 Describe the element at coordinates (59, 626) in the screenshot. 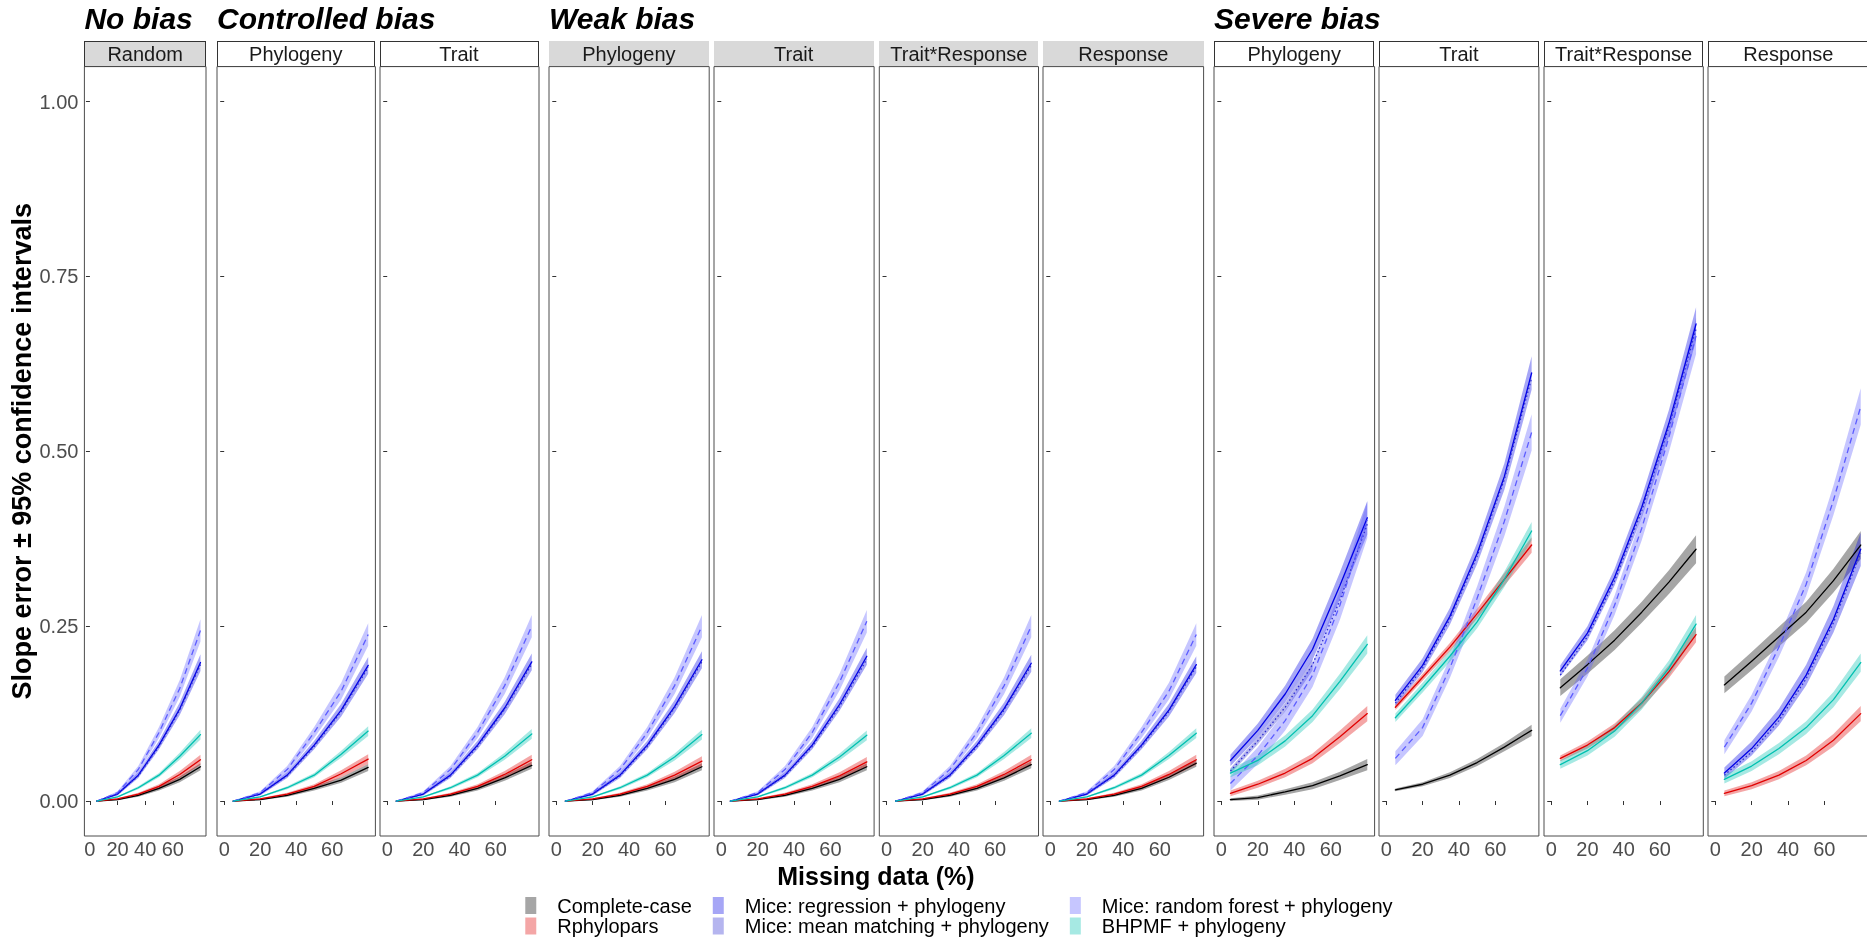

I see `y-tick-label: 0.25` at that location.